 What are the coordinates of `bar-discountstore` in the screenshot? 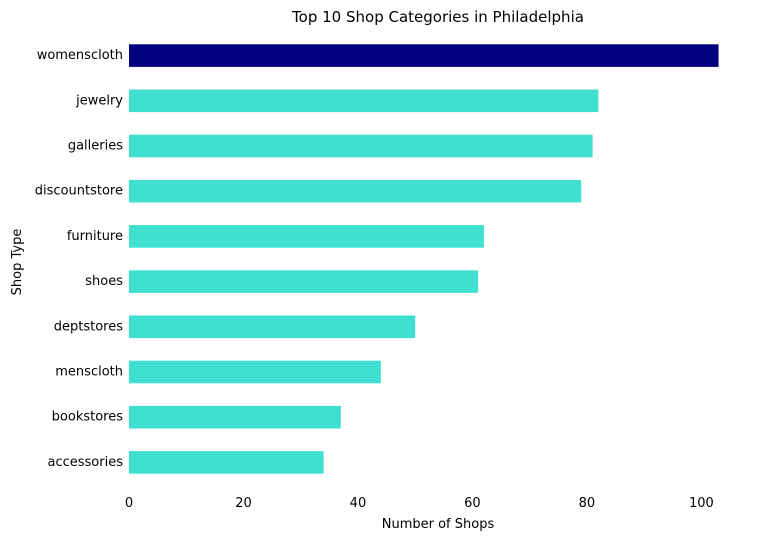 It's located at (355, 191).